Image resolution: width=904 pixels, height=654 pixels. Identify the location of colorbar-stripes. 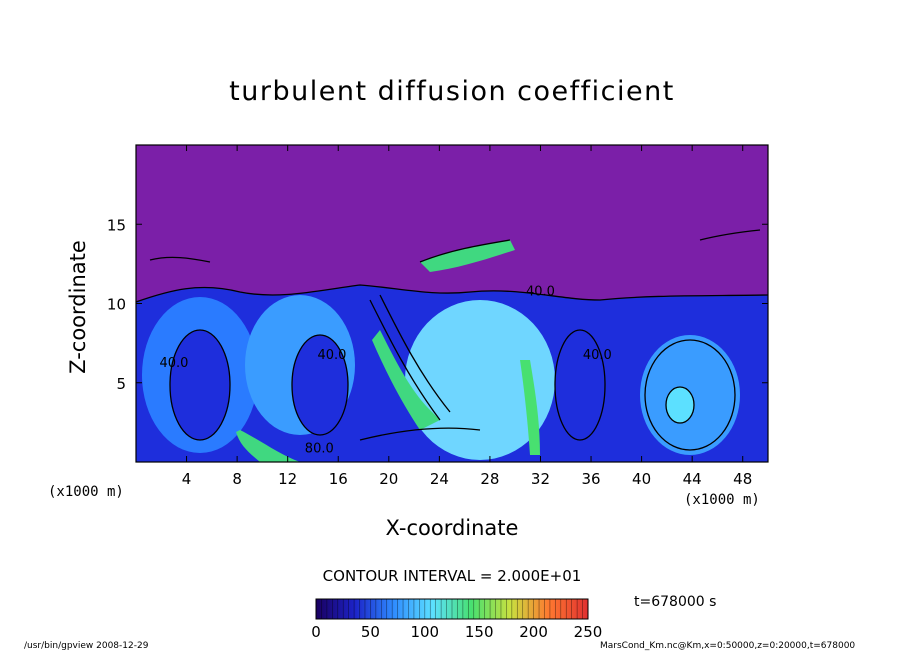
(452, 609).